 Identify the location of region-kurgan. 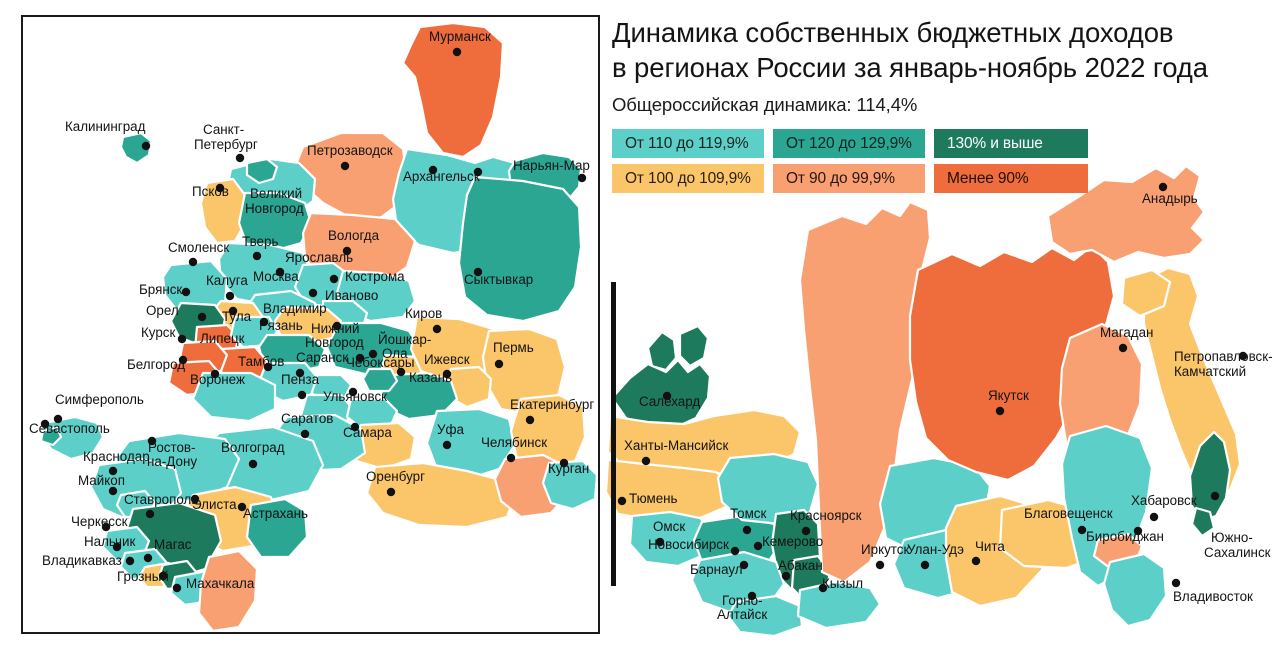
(569, 485).